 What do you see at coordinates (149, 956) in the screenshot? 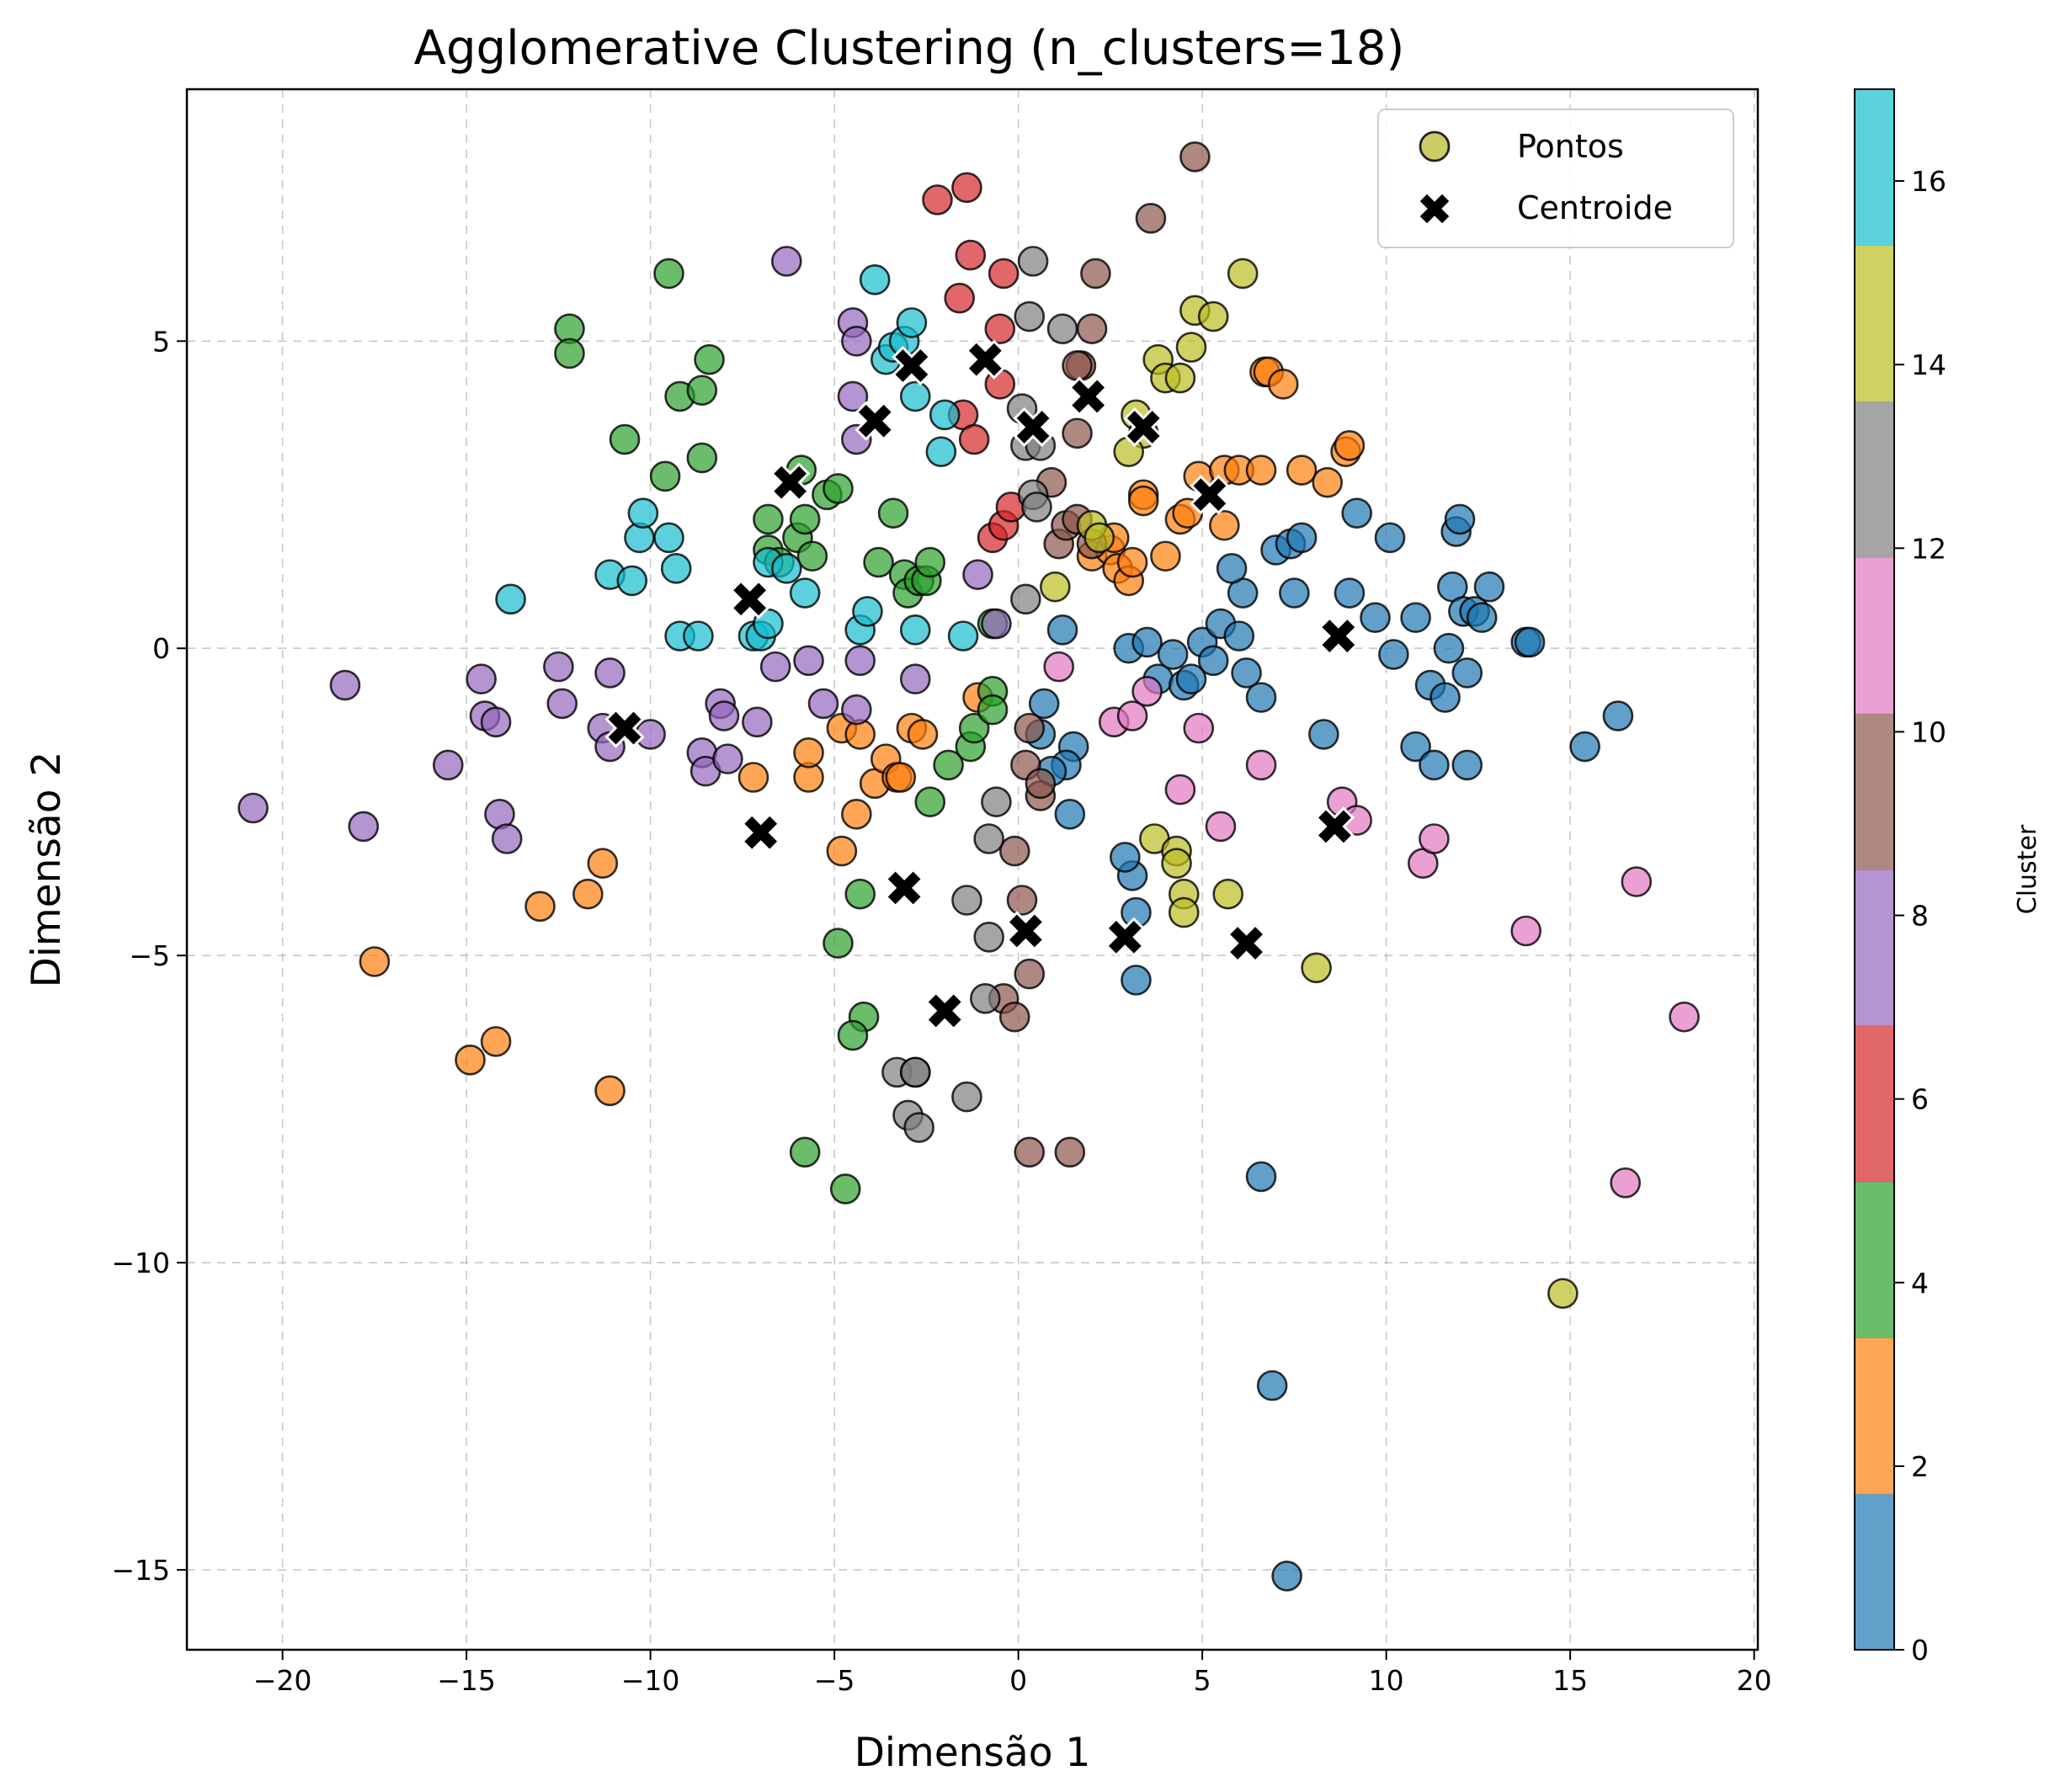
I see `y-axis: −15 −10 −5 0 5` at bounding box center [149, 956].